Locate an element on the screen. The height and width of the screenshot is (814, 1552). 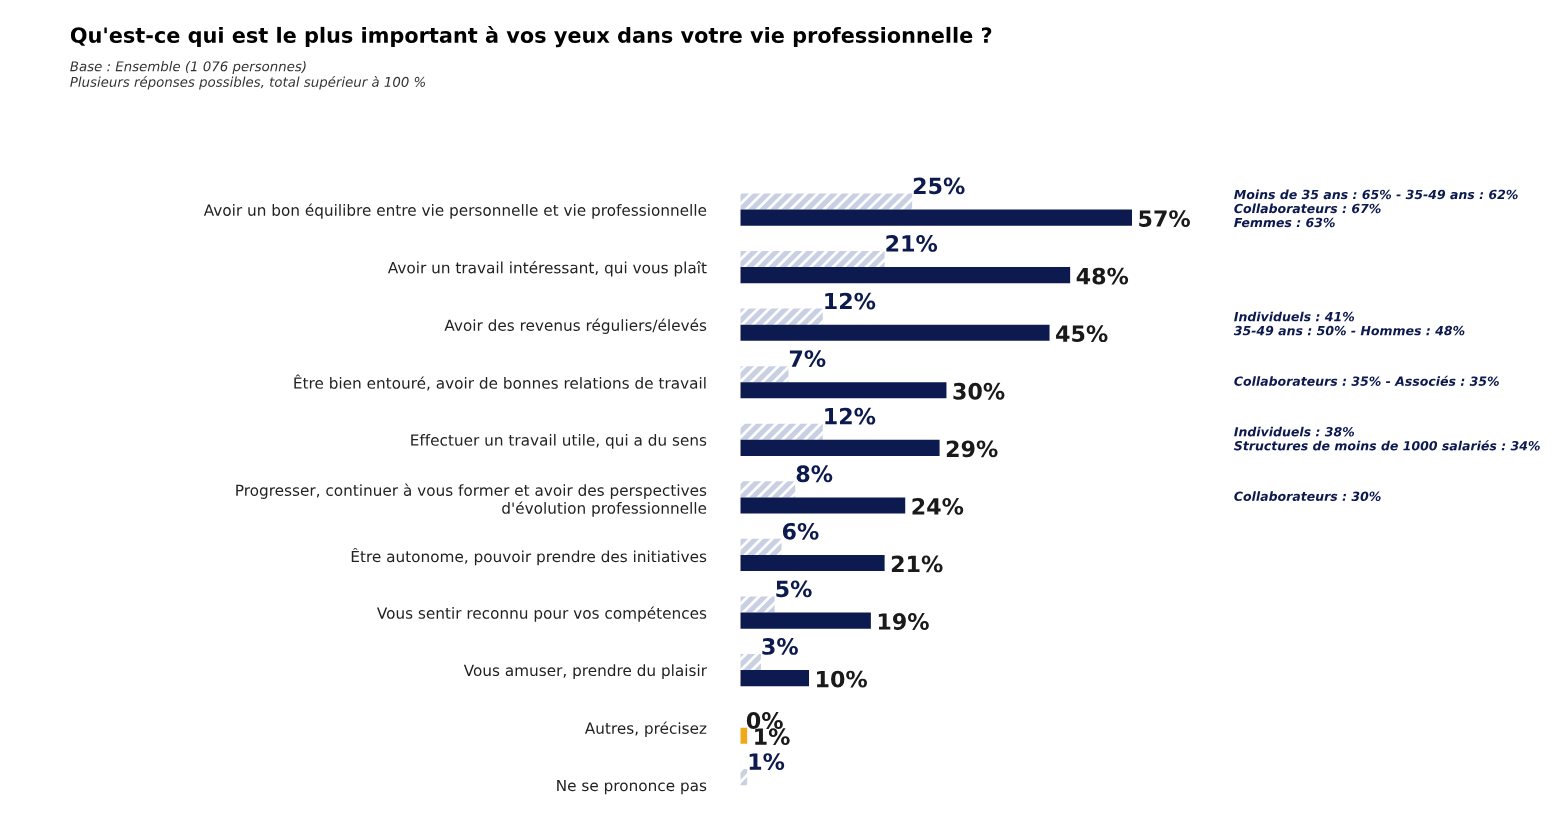
data-label: 10% is located at coordinates (842, 679).